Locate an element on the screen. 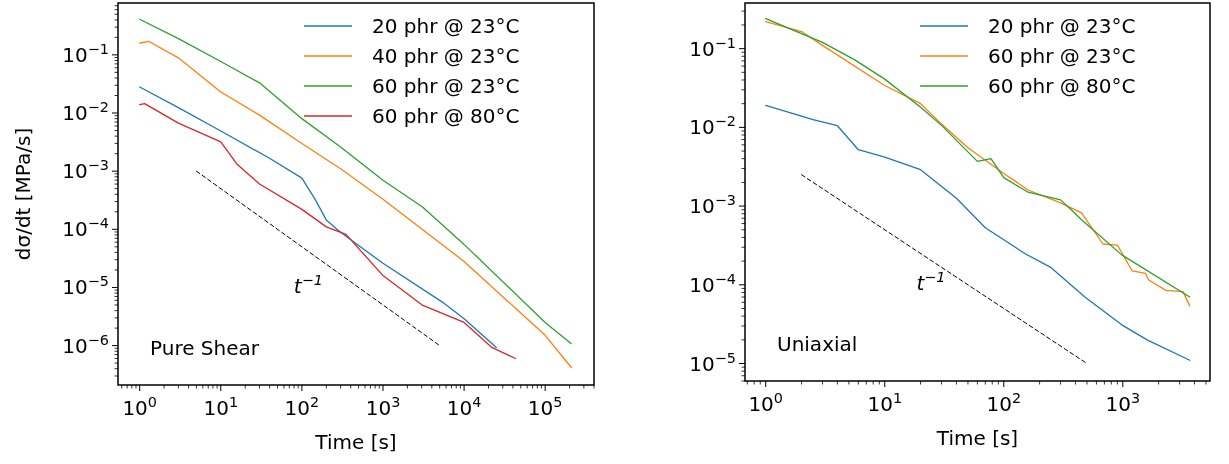 This screenshot has height=464, width=1229. y-tick-label: 10$^{−6}$ is located at coordinates (85, 344).